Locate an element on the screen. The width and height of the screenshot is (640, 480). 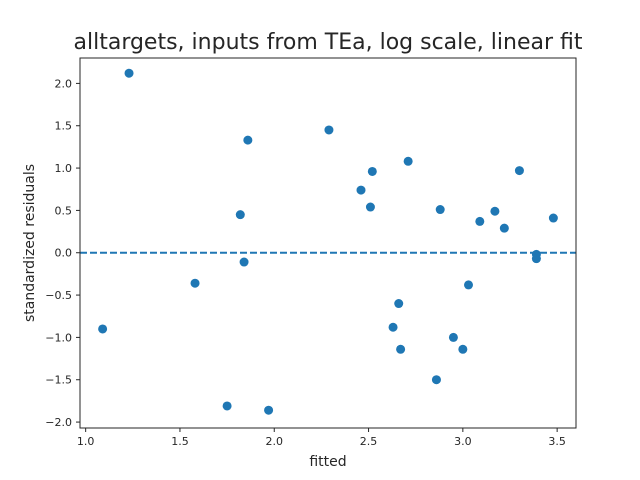
x-tick-label: 3.5 is located at coordinates (557, 441).